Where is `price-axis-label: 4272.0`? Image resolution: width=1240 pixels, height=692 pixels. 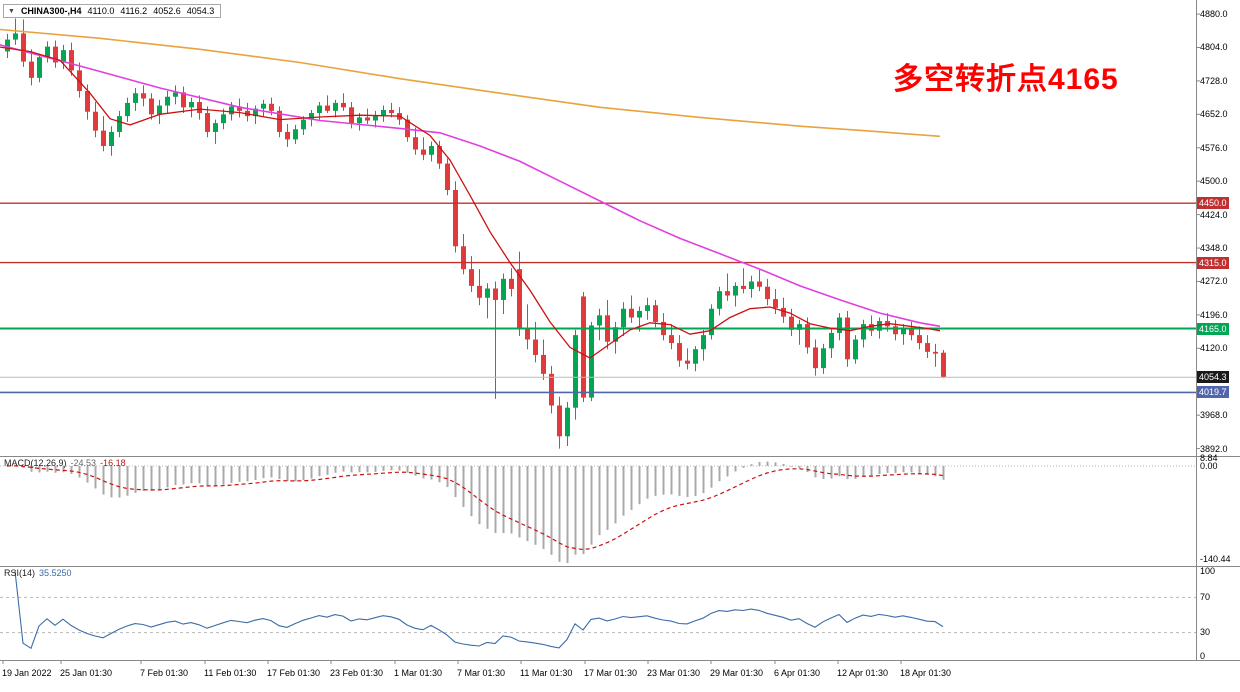
price-axis-label: 4272.0 is located at coordinates (1214, 281).